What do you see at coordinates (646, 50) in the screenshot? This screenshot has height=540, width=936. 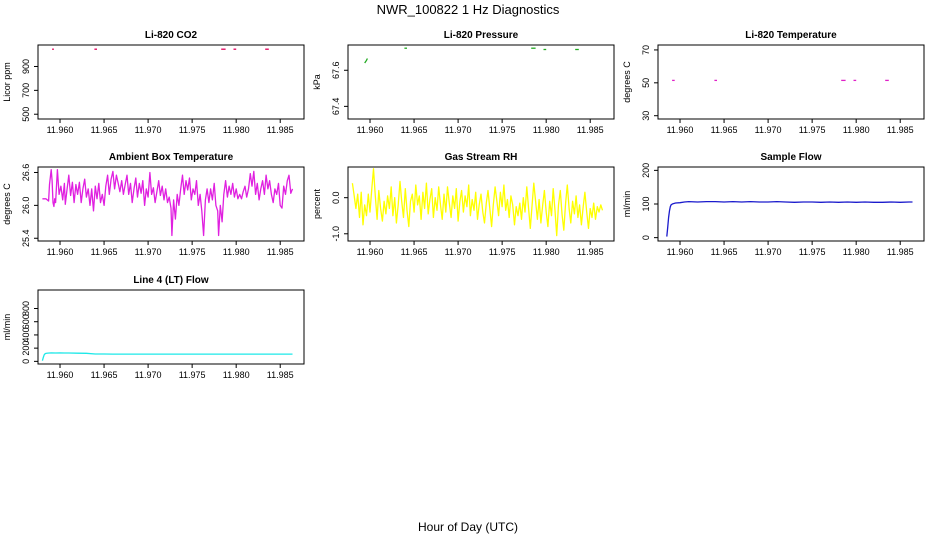 I see `y-tick-label: 70` at bounding box center [646, 50].